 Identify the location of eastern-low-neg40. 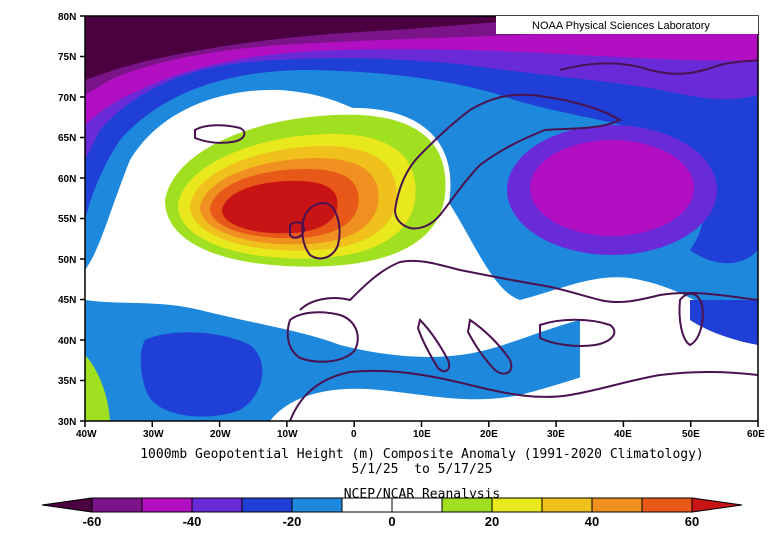
(612, 188).